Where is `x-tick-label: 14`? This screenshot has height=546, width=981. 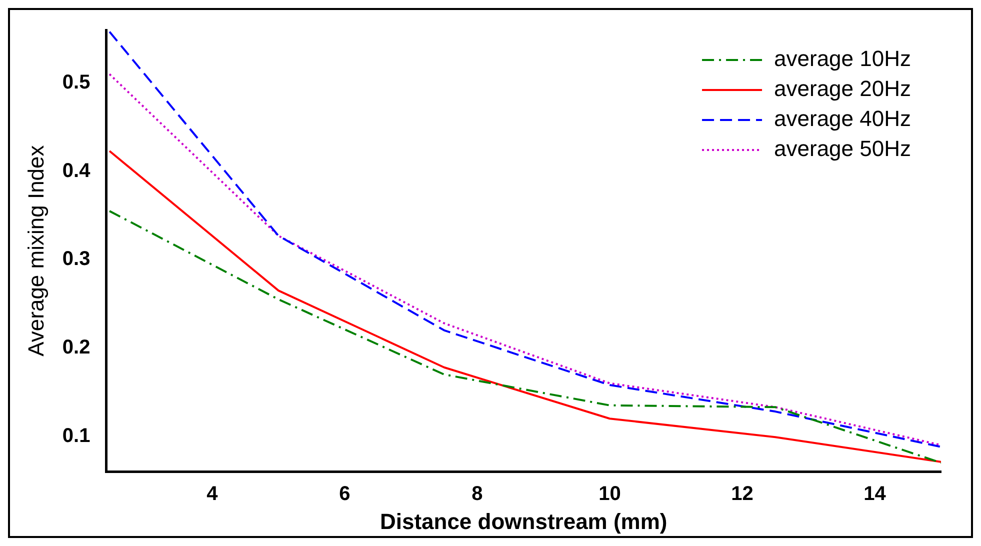
x-tick-label: 14 is located at coordinates (875, 494).